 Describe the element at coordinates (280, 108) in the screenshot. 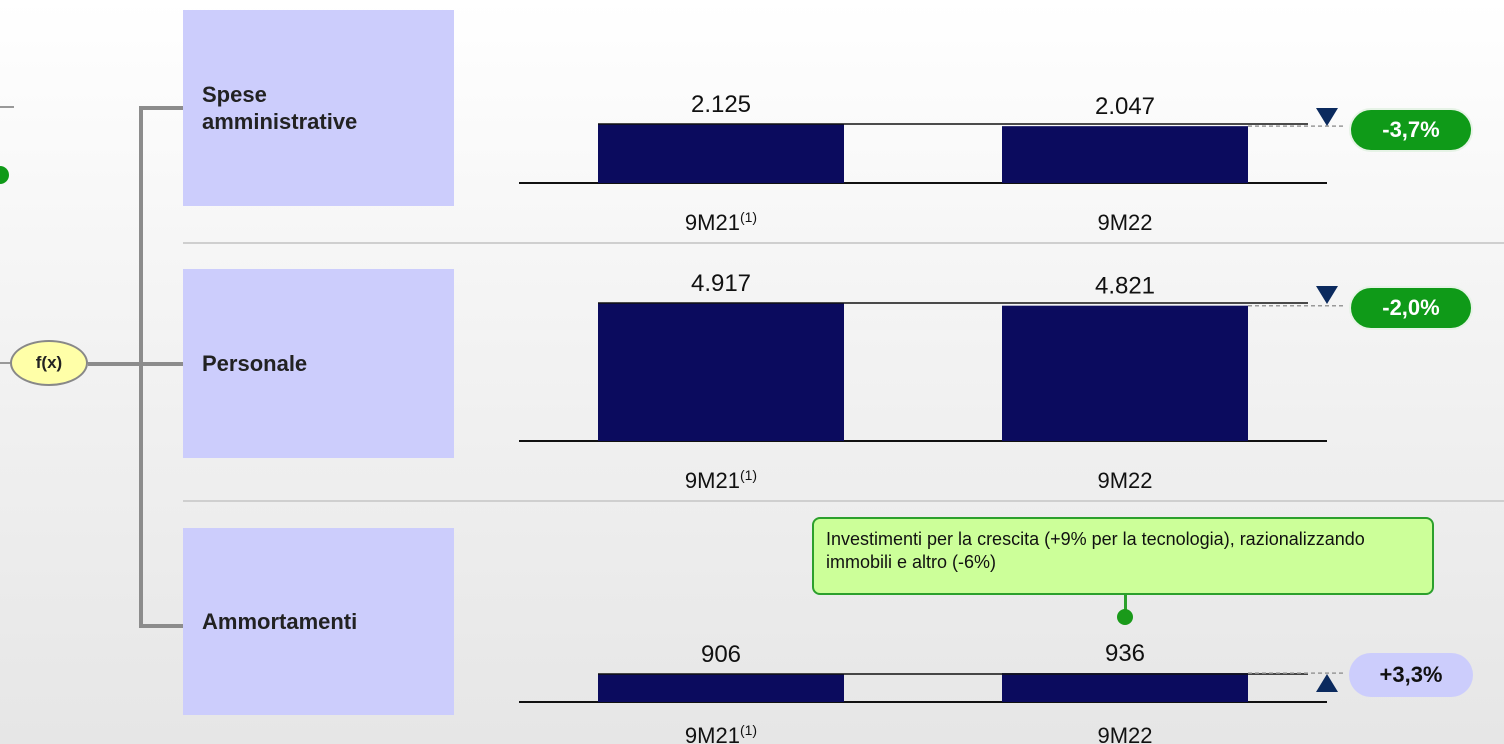

I see `row-label-text: Spese amministrative` at that location.